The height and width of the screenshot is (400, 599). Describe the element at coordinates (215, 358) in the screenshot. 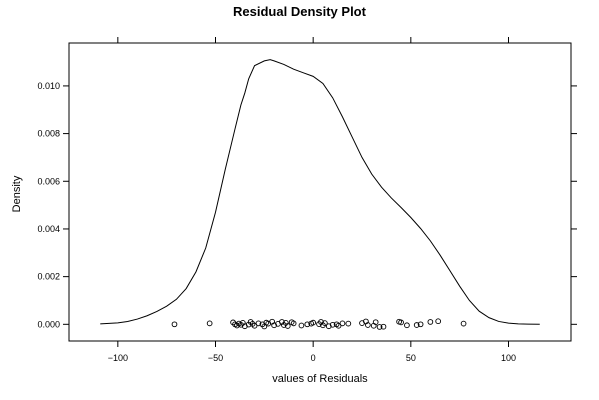

I see `x-tick-label: −50` at that location.